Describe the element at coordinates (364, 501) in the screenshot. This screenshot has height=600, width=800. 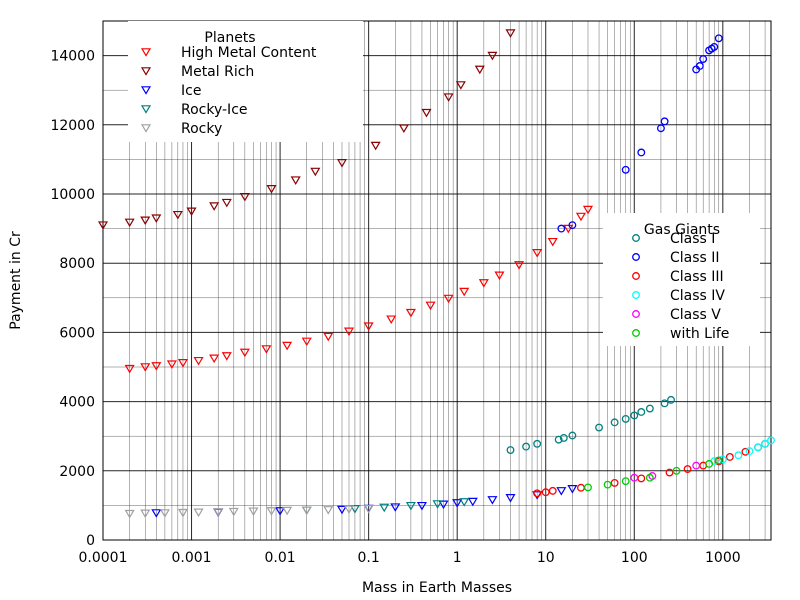
I see `series-ice` at that location.